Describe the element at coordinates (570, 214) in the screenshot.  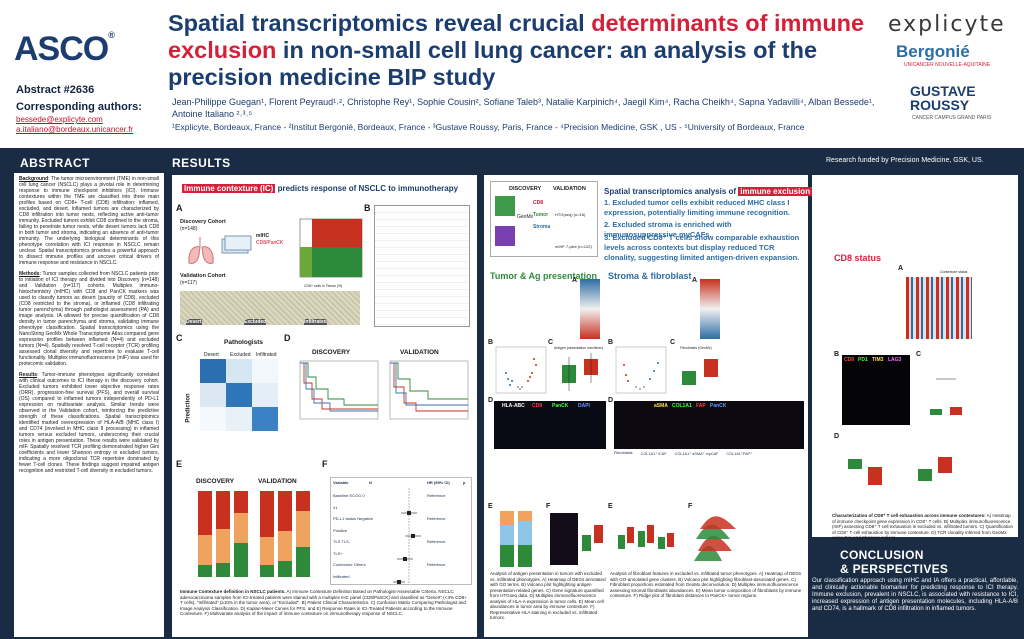
I see `workflow-n1: HTG(seq) (n=16)` at that location.